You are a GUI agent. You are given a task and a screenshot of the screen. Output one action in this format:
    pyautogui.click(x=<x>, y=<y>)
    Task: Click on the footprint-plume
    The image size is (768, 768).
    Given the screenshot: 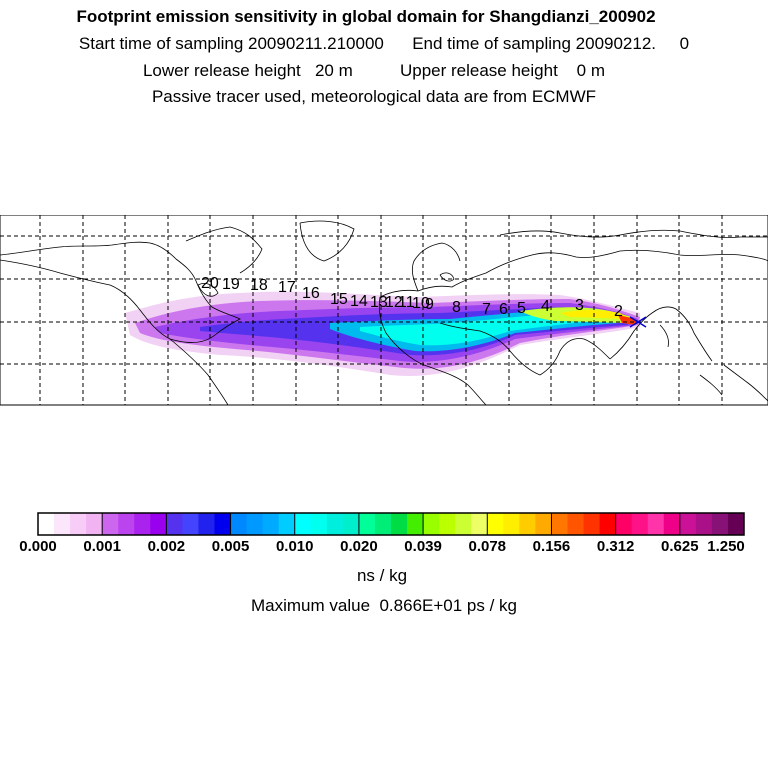 What is the action you would take?
    pyautogui.click(x=382, y=333)
    